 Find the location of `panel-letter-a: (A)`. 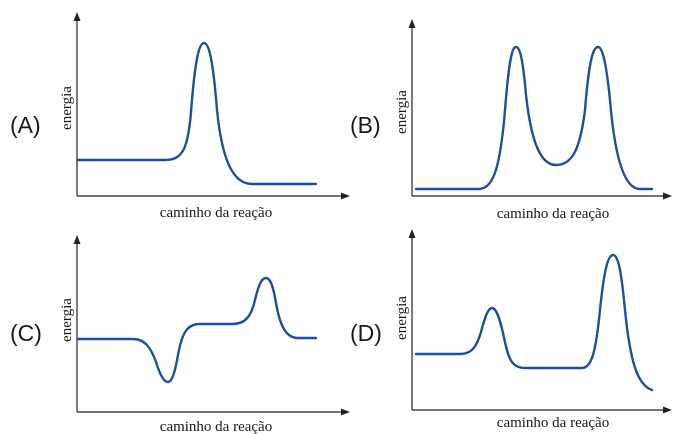

panel-letter-a: (A) is located at coordinates (25, 125).